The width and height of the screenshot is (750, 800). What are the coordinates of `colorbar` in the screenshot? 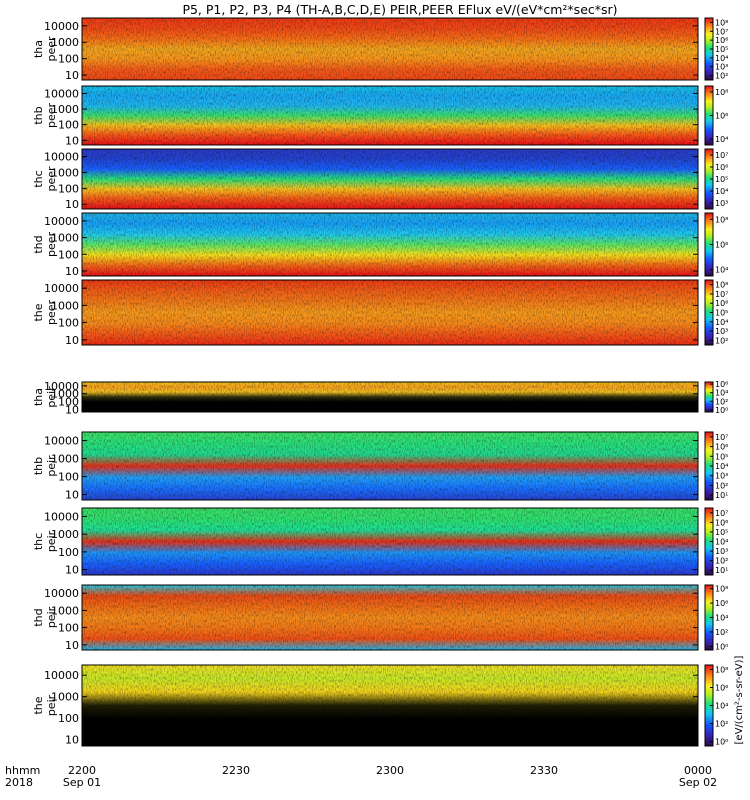 It's located at (709, 397).